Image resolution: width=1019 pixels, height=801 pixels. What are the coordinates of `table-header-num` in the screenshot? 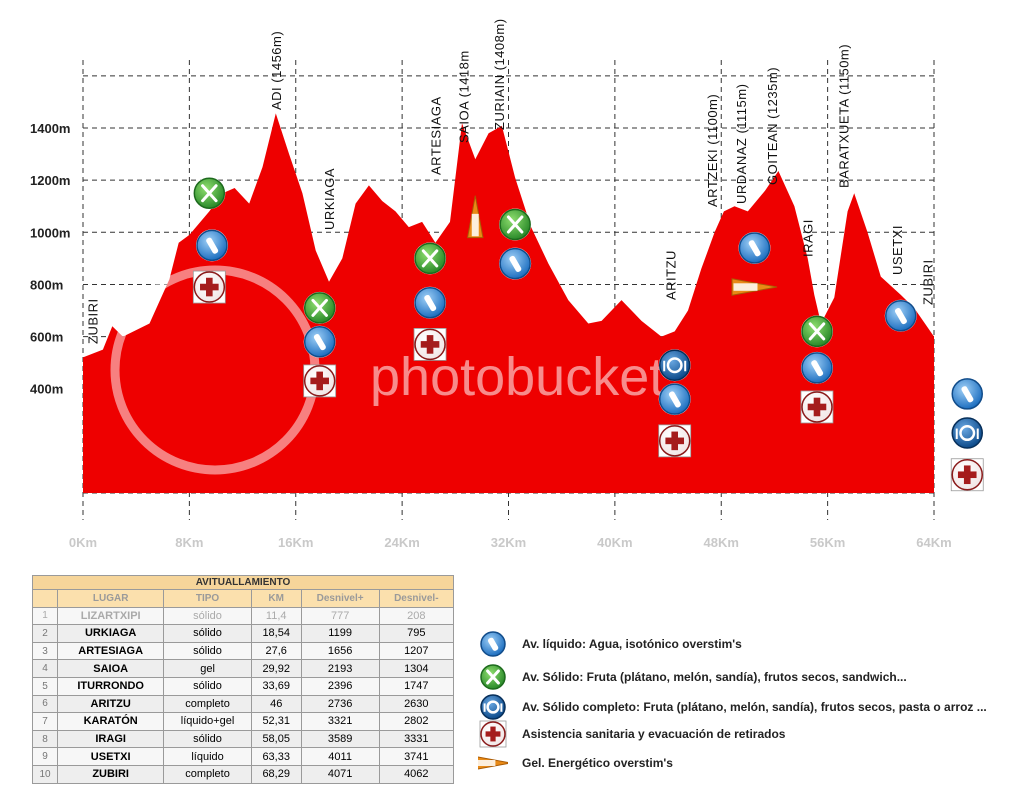 It's located at (45, 598).